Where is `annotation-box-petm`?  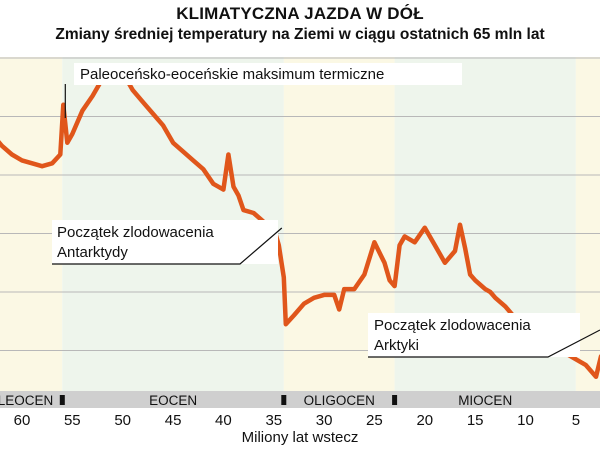 annotation-box-petm is located at coordinates (268, 74).